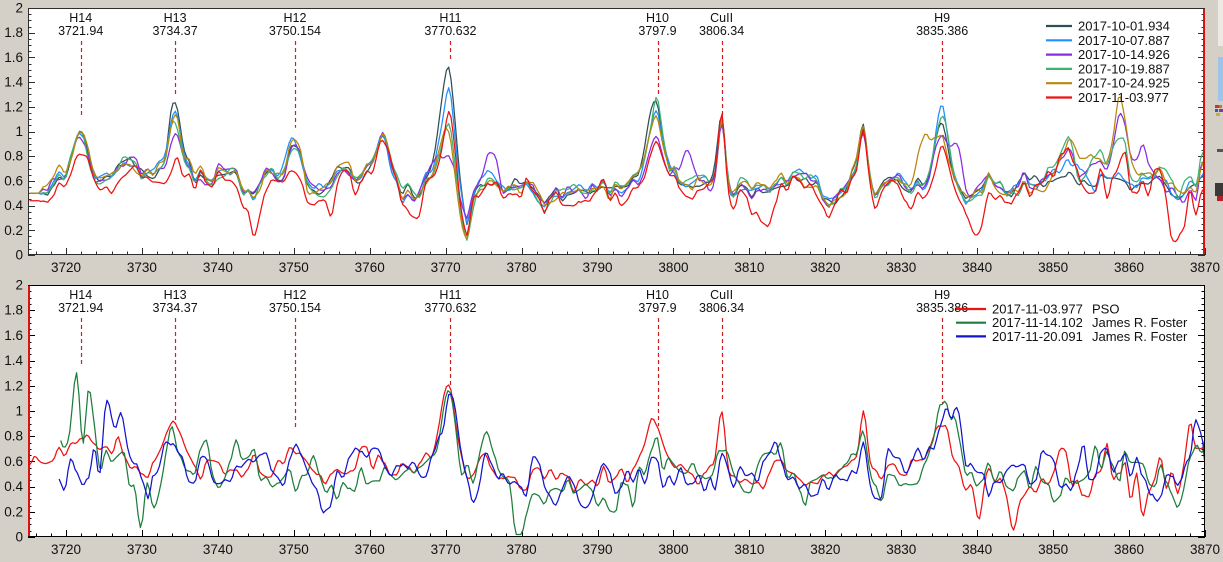 The height and width of the screenshot is (562, 1223). Describe the element at coordinates (942, 18) in the screenshot. I see `line-label-H9: H9` at that location.